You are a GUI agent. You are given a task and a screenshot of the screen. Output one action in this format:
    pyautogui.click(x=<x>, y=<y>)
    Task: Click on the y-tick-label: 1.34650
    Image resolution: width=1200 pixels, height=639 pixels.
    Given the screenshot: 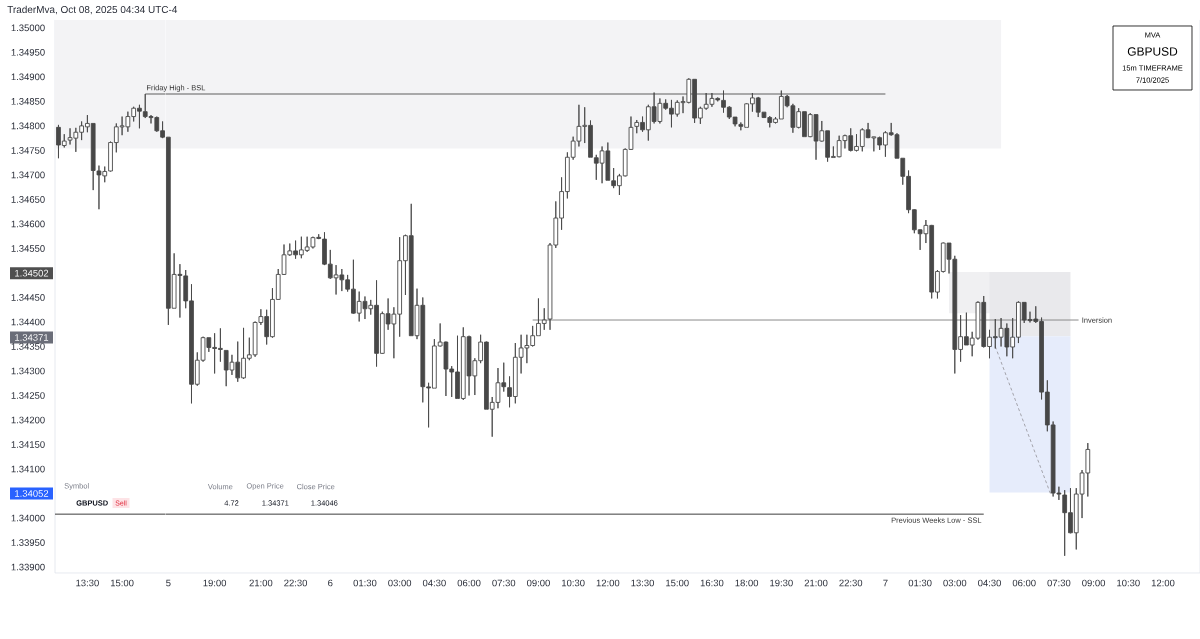 What is the action you would take?
    pyautogui.click(x=28, y=199)
    